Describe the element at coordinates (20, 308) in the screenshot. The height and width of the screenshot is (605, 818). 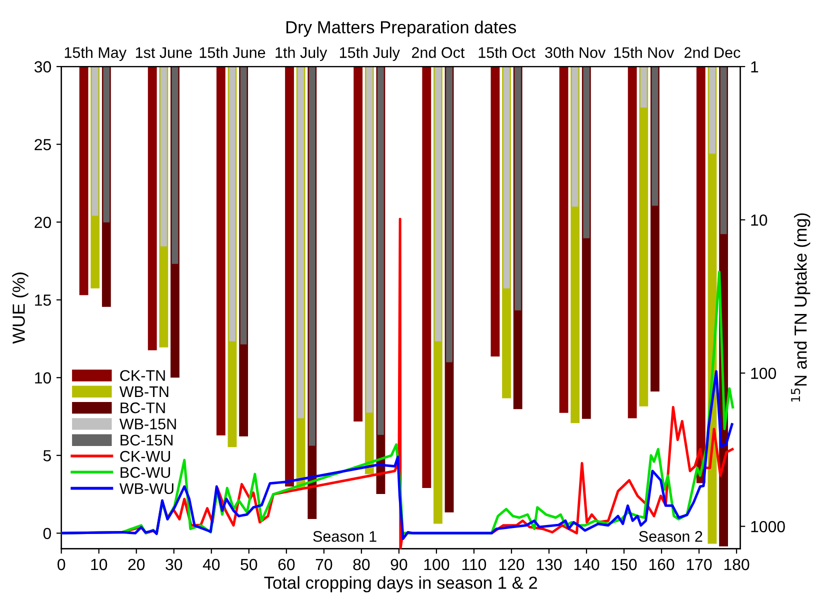
I see `y-axis-title: WUE (%)` at that location.